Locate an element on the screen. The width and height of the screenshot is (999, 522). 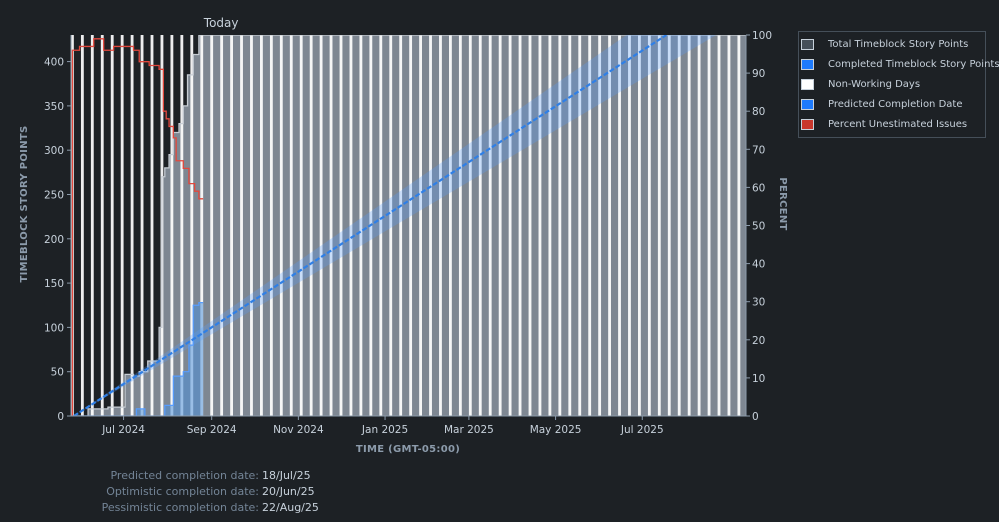
legend-item-completed: Completed Timeblock Story Points is located at coordinates (899, 64).